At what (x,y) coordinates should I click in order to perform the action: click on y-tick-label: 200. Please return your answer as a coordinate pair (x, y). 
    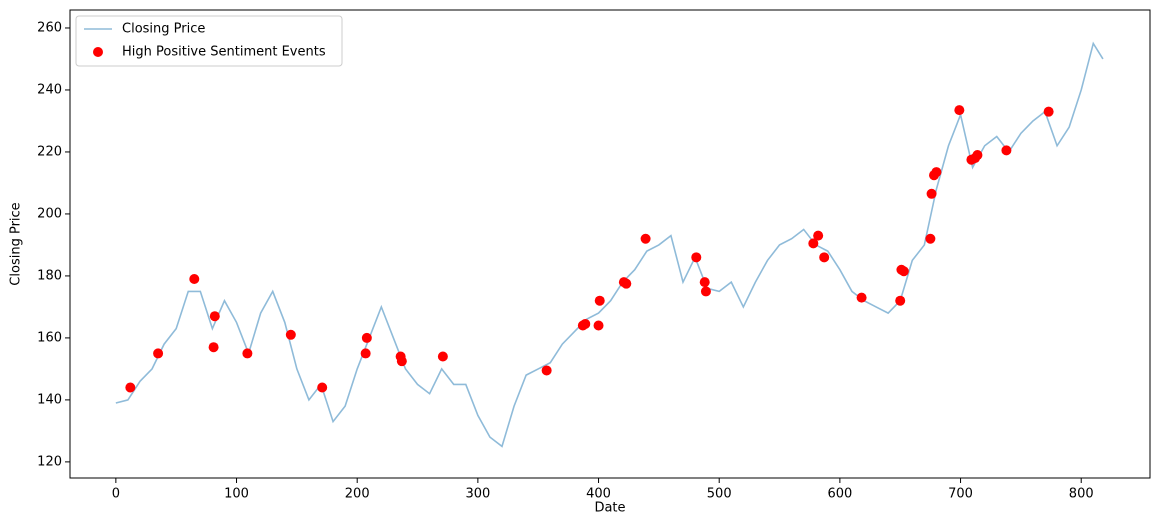
    Looking at the image, I should click on (49, 213).